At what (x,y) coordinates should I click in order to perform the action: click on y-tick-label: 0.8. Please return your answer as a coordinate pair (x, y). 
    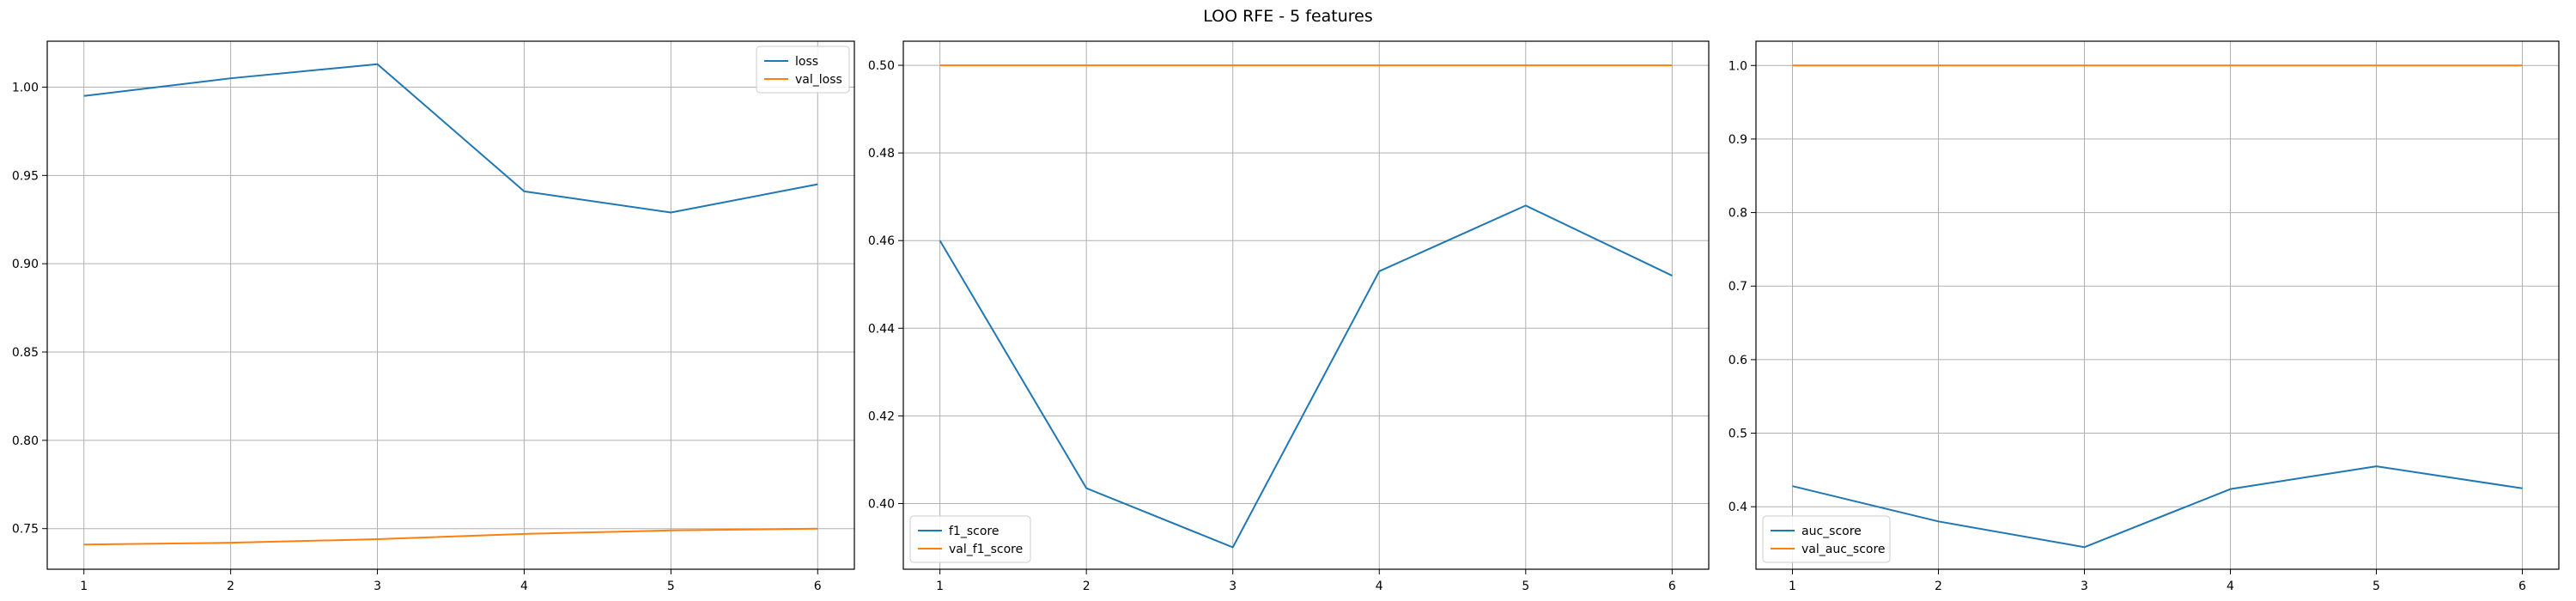
    Looking at the image, I should click on (1737, 214).